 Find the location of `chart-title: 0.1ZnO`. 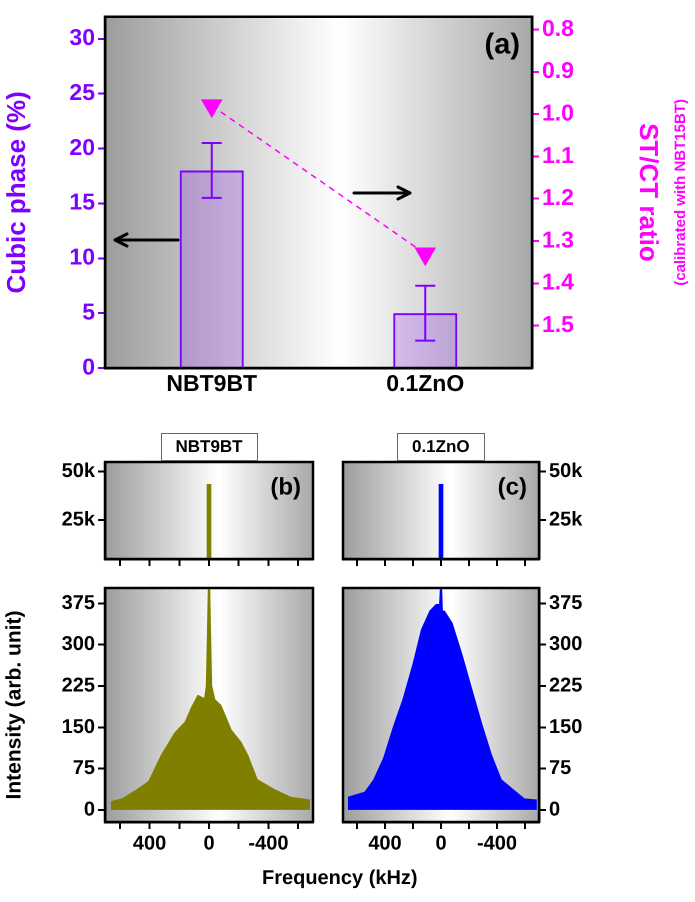

chart-title: 0.1ZnO is located at coordinates (441, 447).